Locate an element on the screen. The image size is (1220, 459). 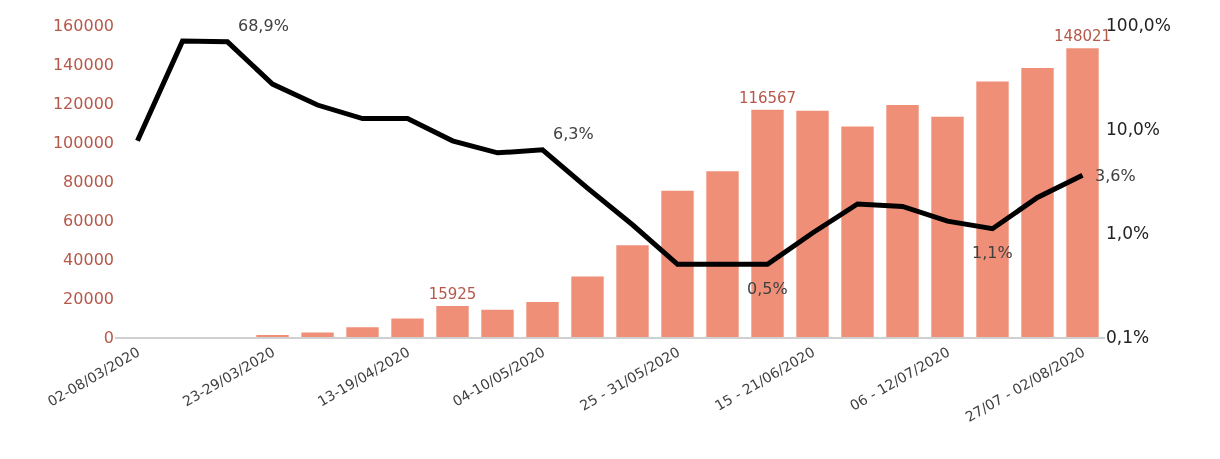
y-tick-label: 160000 is located at coordinates (83, 25).